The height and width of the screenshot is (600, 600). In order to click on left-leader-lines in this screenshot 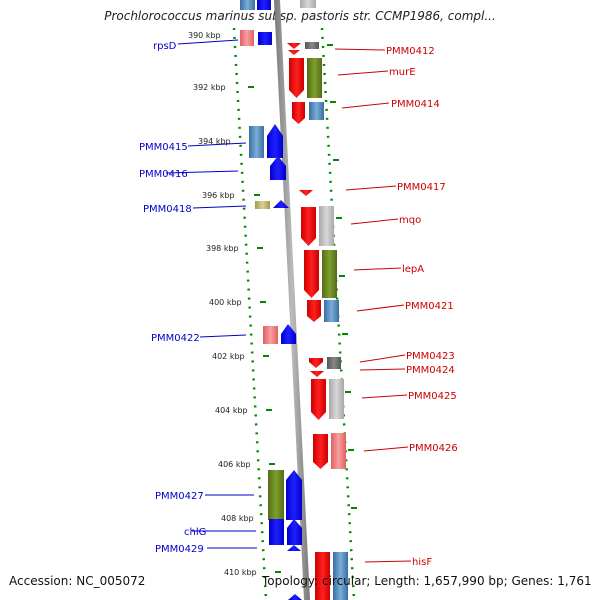, I will do `click(211, 294)`.